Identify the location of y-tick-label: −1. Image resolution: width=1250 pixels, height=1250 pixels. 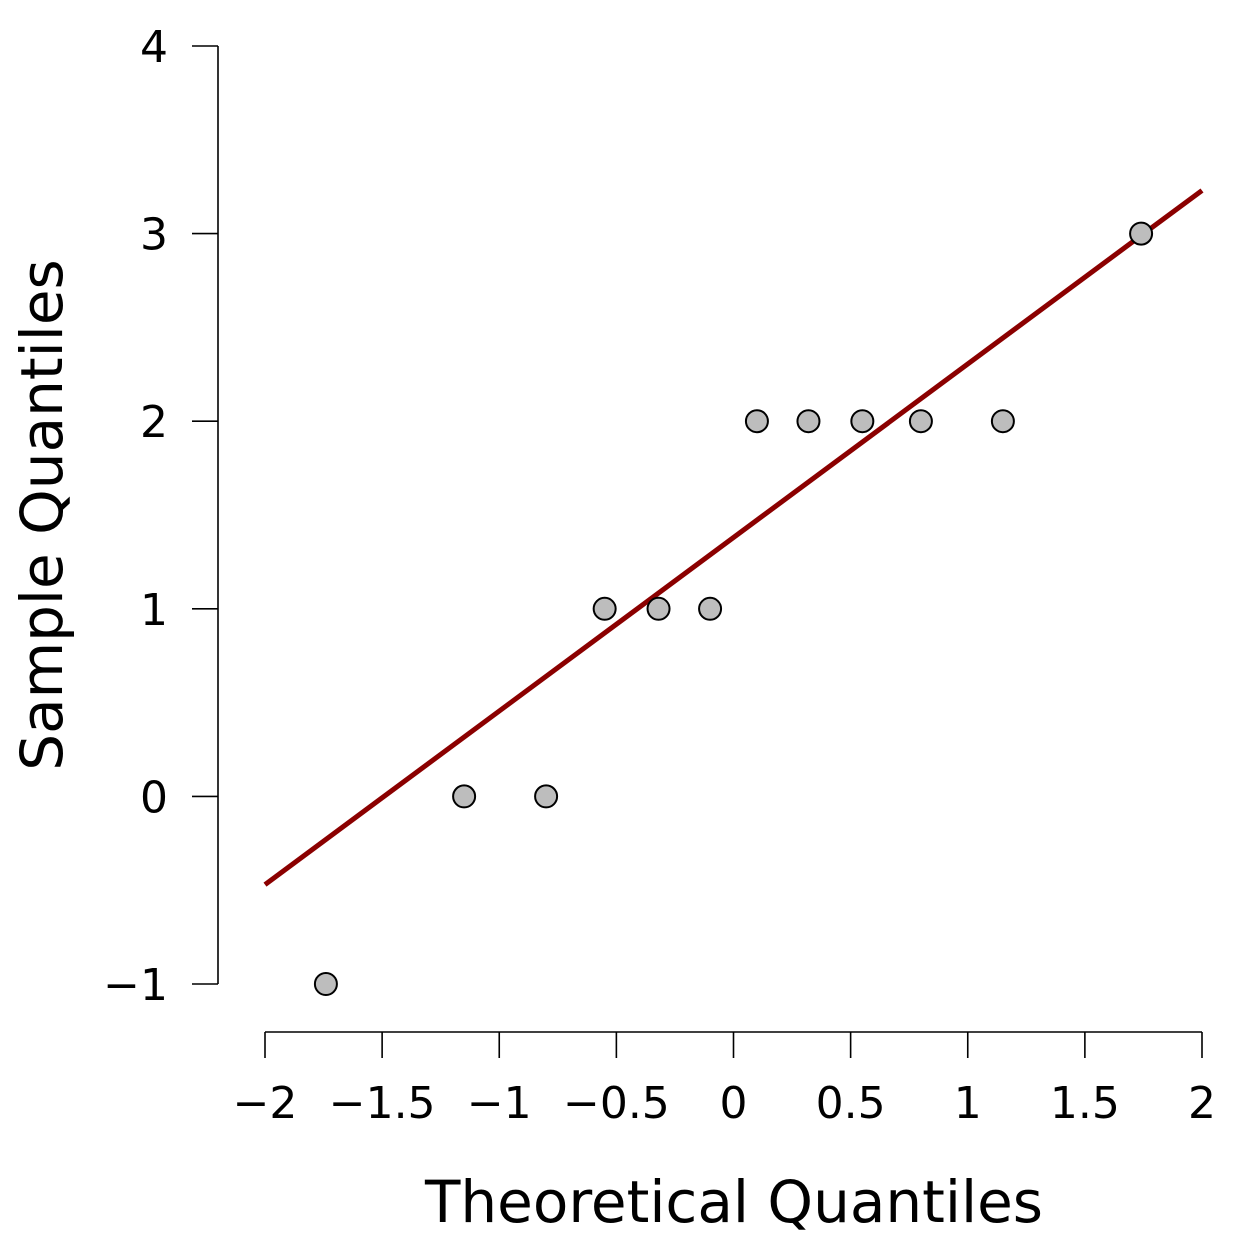
(135, 985).